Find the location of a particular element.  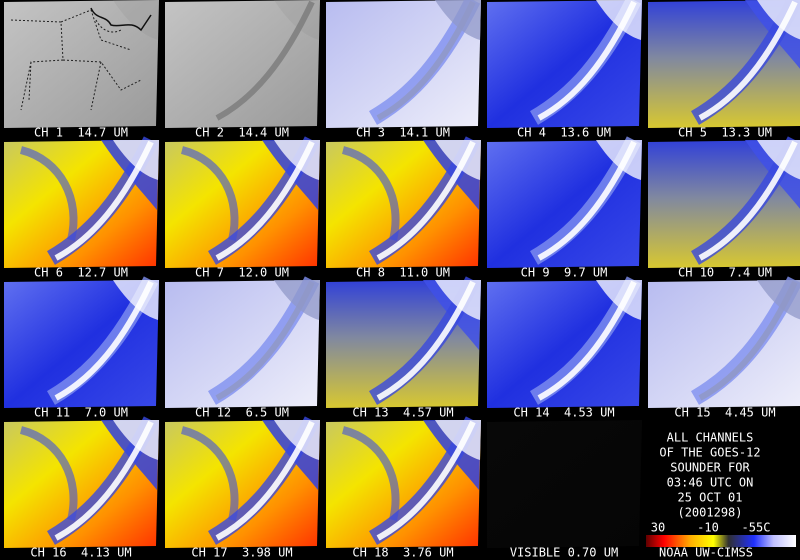

channel-label: CH 12 6.5 UM is located at coordinates (242, 413).